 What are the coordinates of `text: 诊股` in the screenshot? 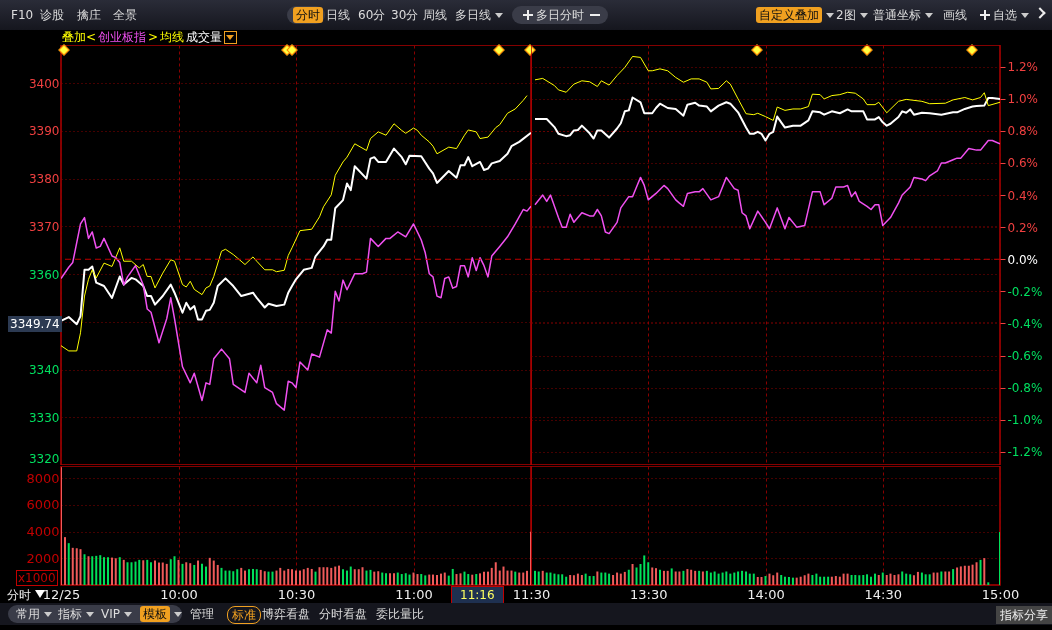 It's located at (52, 15).